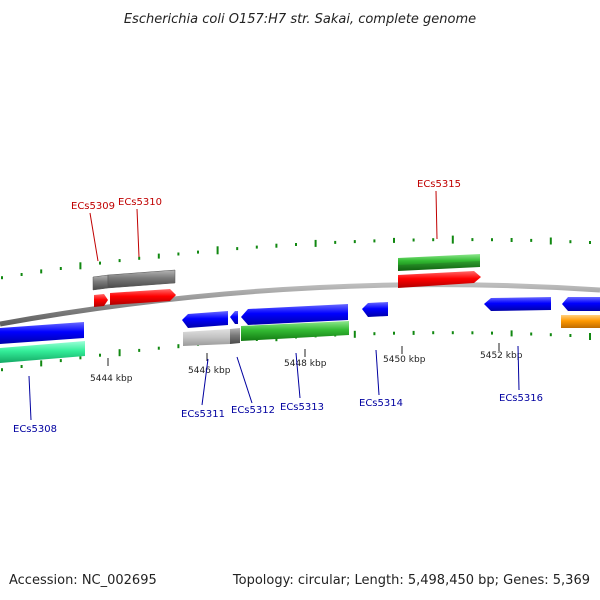 This screenshot has width=600, height=600. What do you see at coordinates (206, 337) in the screenshot?
I see `feature-ecs5311-gene` at bounding box center [206, 337].